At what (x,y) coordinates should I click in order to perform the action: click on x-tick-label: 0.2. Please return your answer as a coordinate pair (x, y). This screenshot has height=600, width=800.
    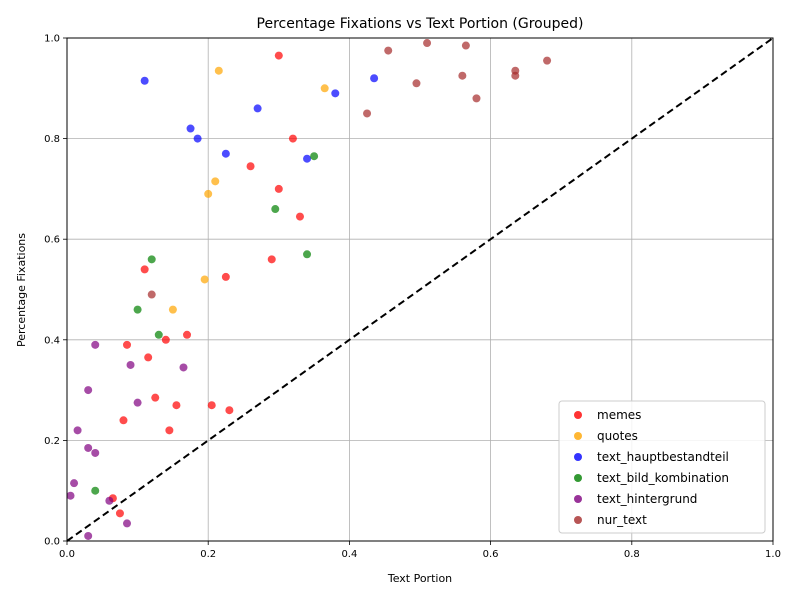
    Looking at the image, I should click on (208, 554).